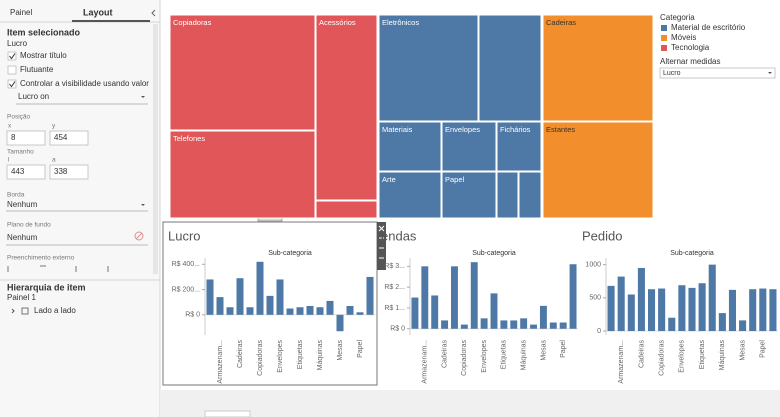  I want to click on sheet-tab, so click(227, 413).